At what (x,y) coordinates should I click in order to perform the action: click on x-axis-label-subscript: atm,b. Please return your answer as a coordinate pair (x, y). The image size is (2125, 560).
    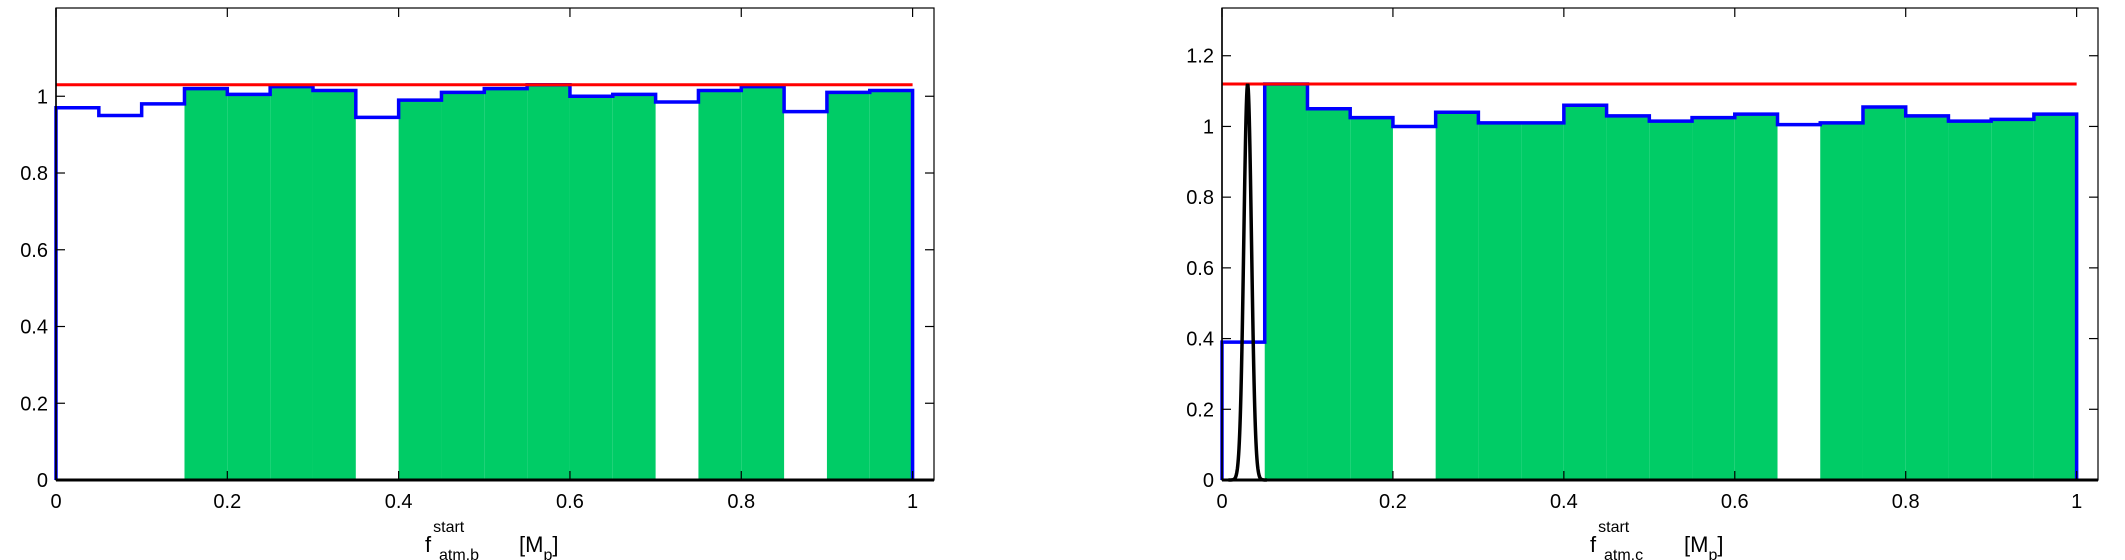
    Looking at the image, I should click on (459, 553).